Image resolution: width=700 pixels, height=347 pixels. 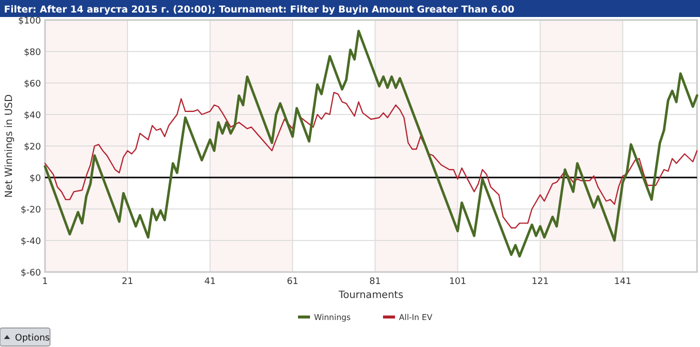 What do you see at coordinates (128, 282) in the screenshot?
I see `x-tick-label: 21` at bounding box center [128, 282].